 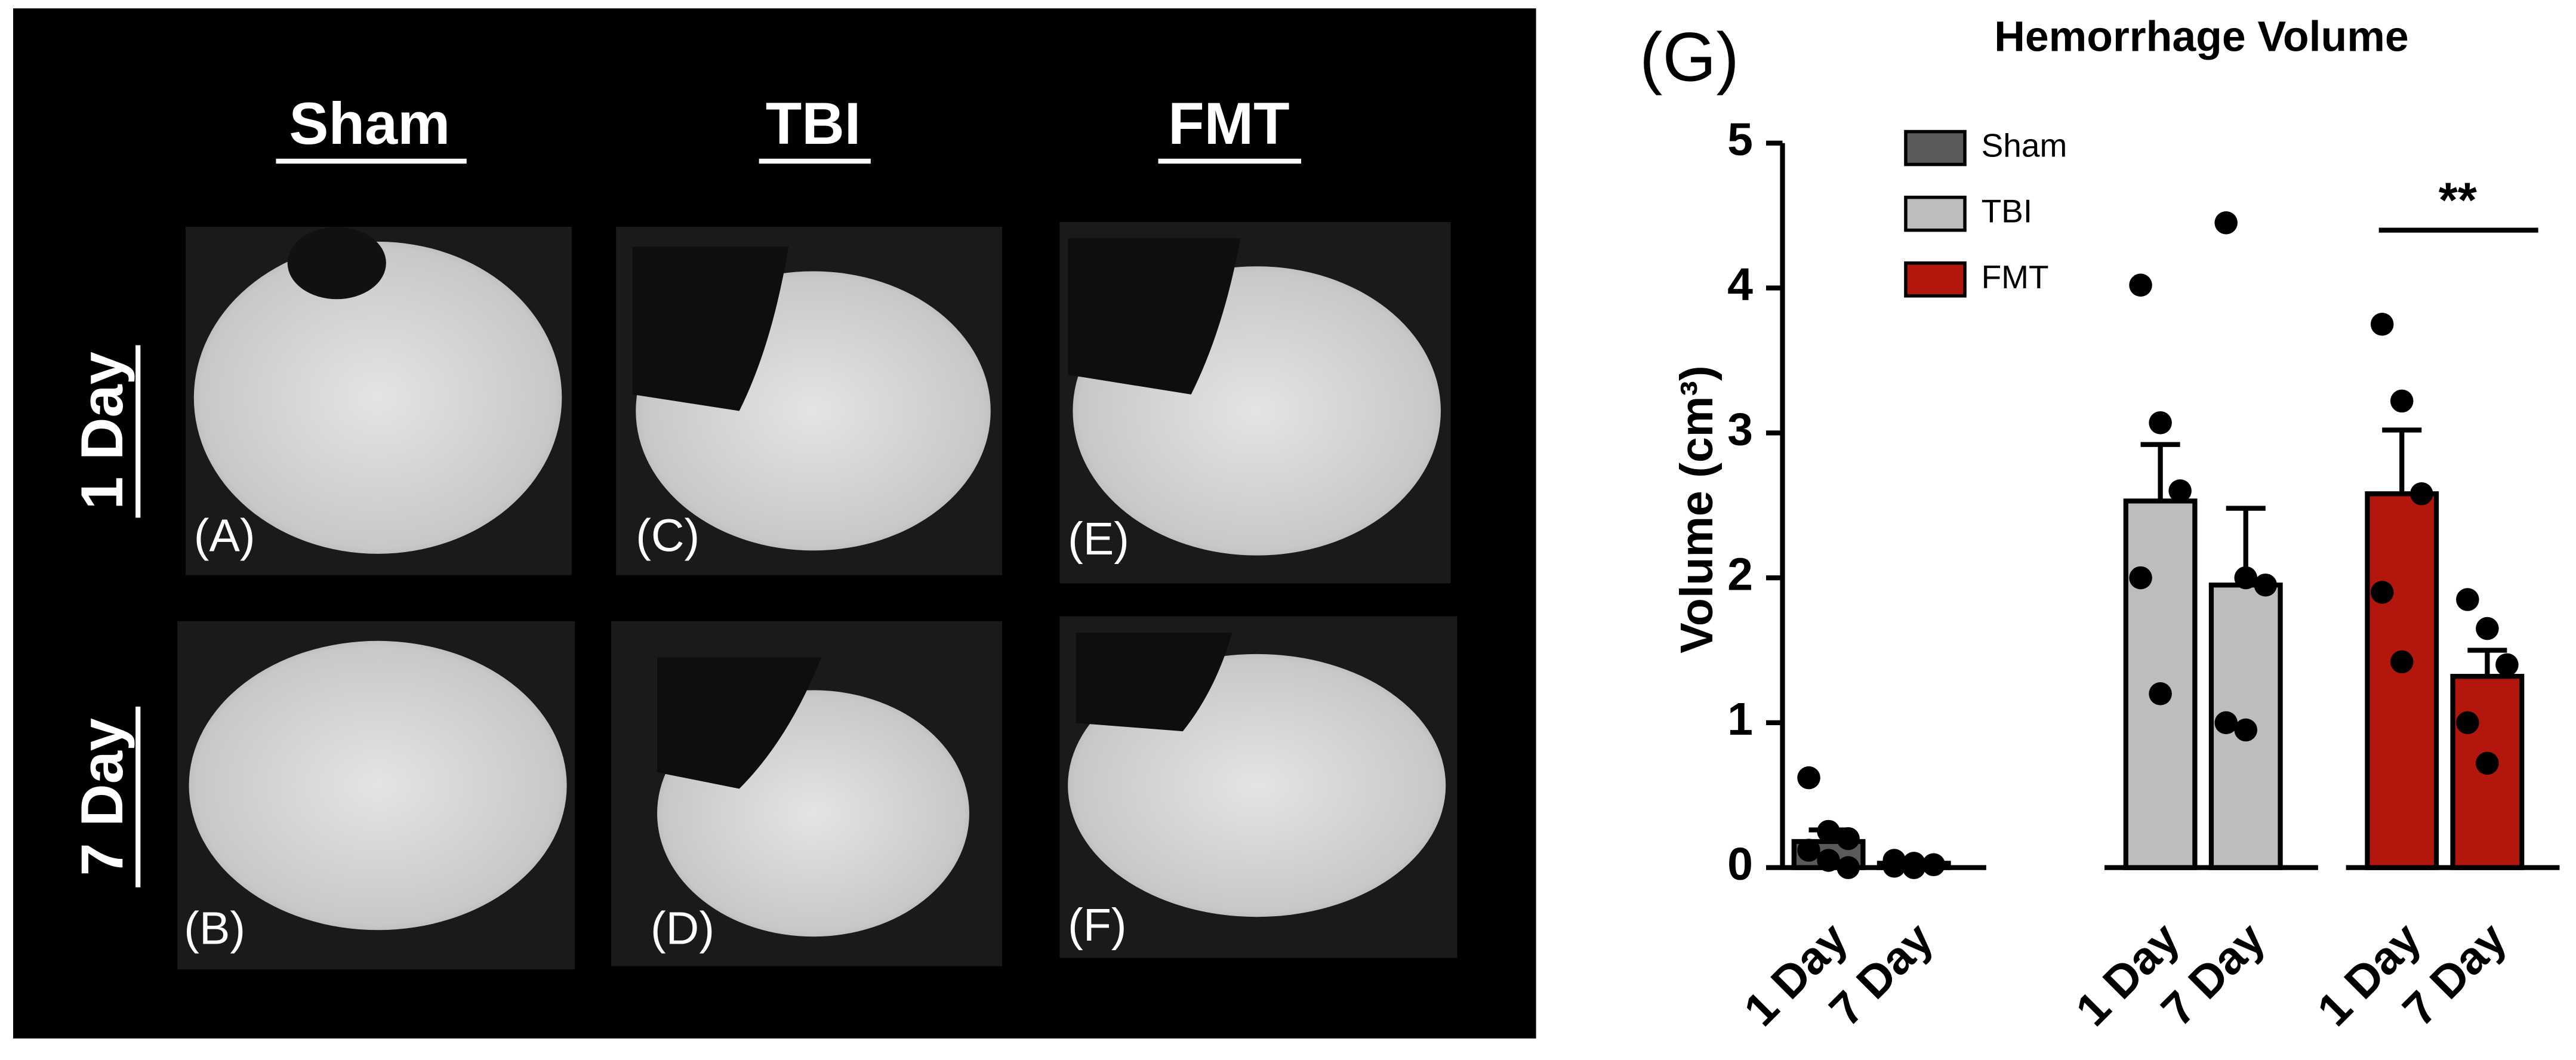 I want to click on panel-label: (C), so click(x=668, y=535).